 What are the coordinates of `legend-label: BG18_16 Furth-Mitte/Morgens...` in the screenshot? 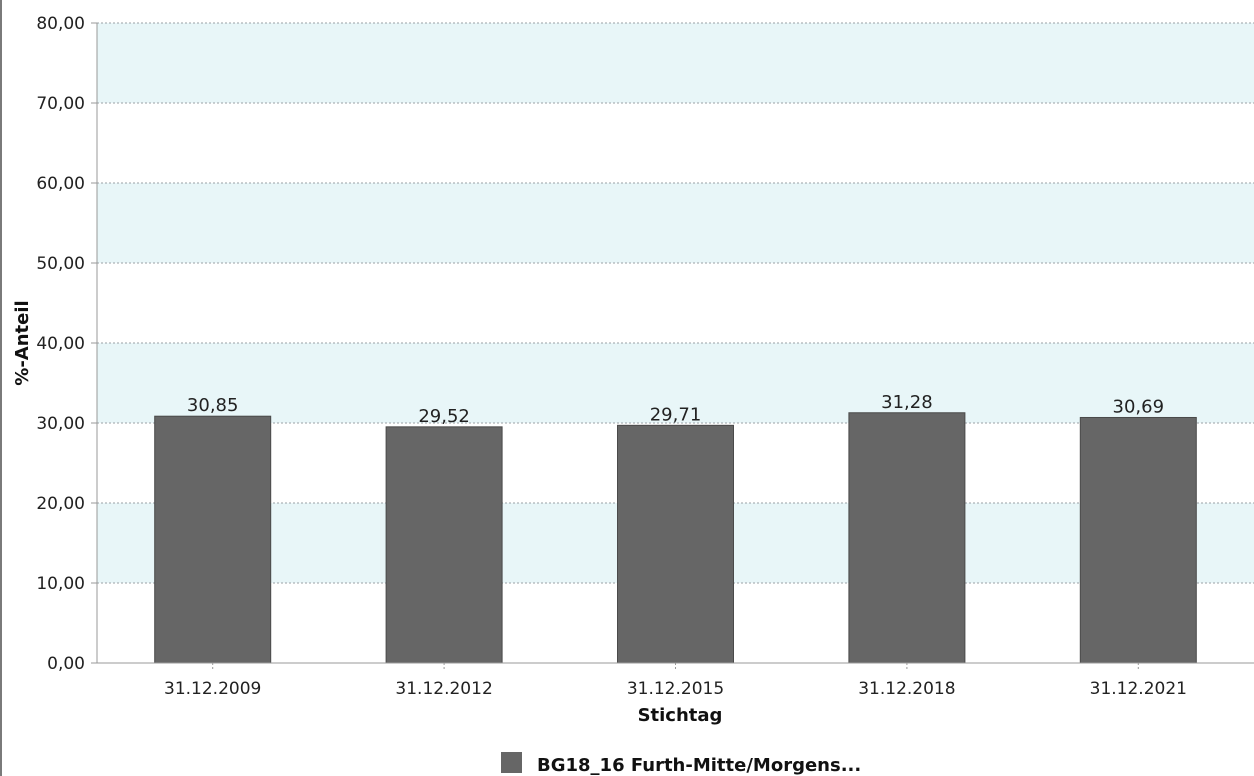 It's located at (699, 765).